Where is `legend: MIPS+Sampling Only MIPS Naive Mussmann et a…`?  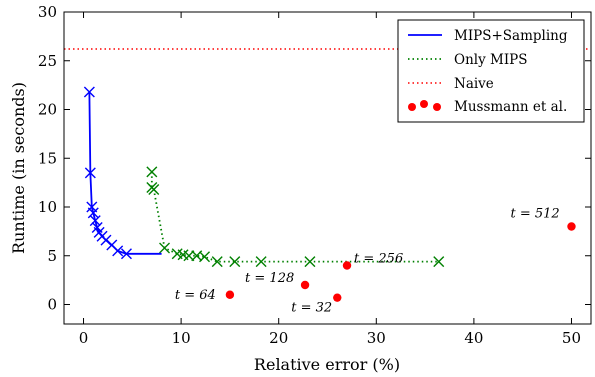 legend: MIPS+Sampling Only MIPS Naive Mussmann et a… is located at coordinates (491, 71).